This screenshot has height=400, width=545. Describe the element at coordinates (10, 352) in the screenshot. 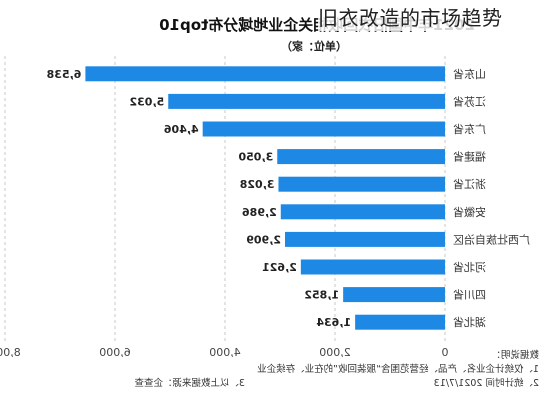

I see `x-tick-label: 8,000` at that location.